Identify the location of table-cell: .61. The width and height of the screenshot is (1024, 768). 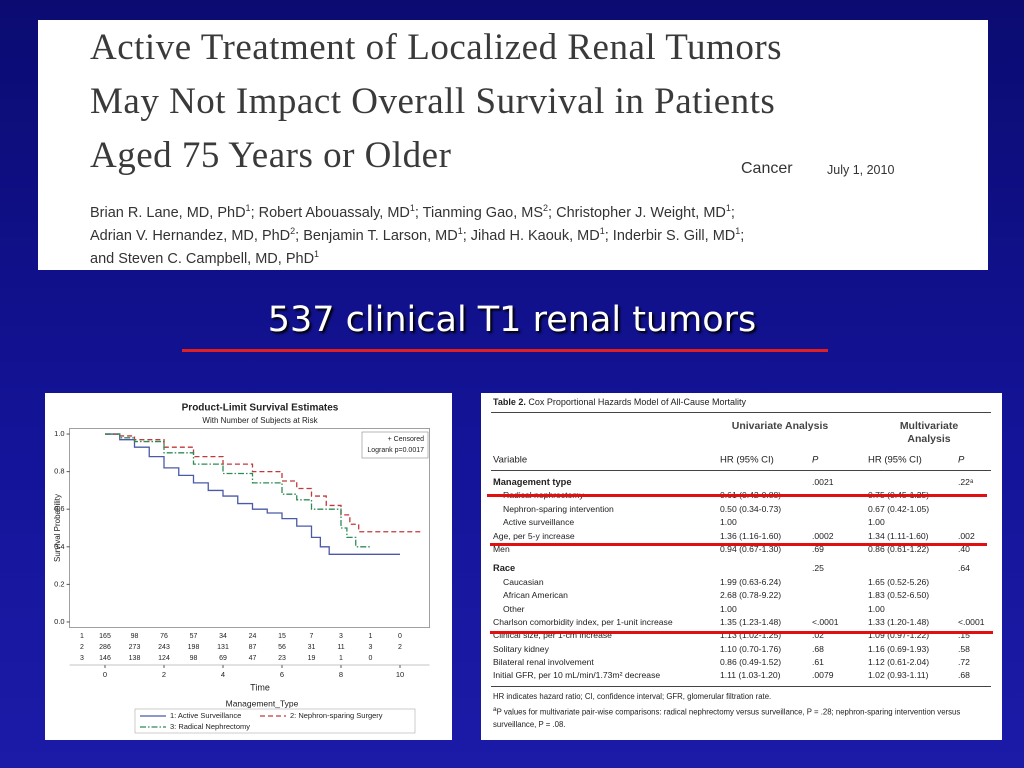
(818, 662).